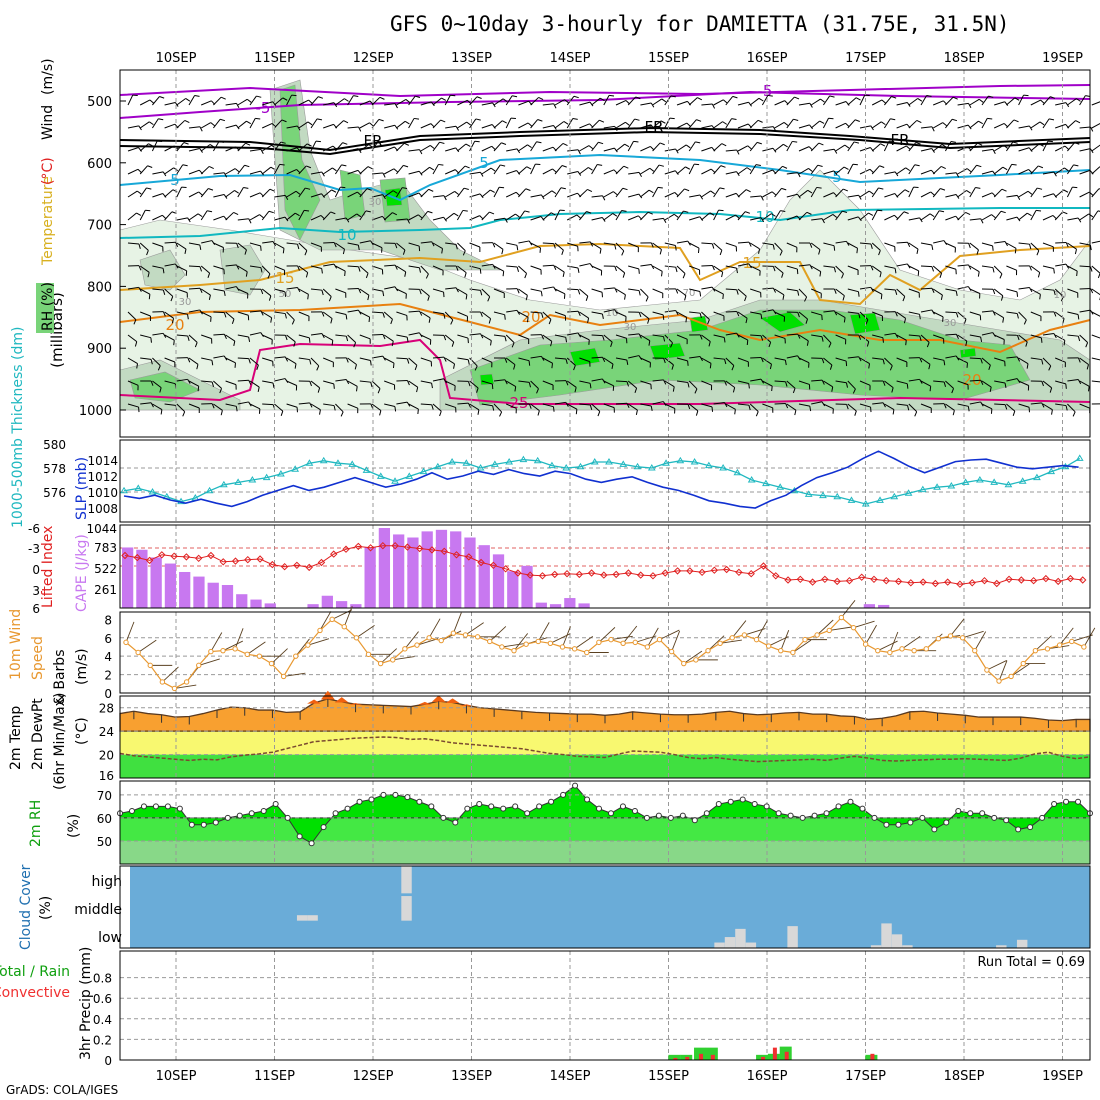 The width and height of the screenshot is (1100, 1100). I want to click on precip-legend-convective: Convective, so click(35, 993).